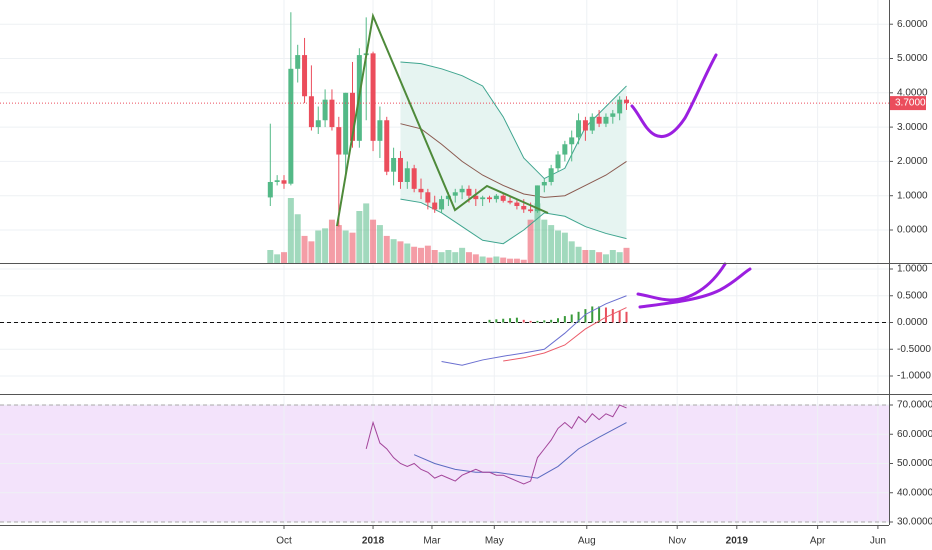 This screenshot has width=932, height=550. What do you see at coordinates (373, 541) in the screenshot?
I see `x-tick-label: 2018` at bounding box center [373, 541].